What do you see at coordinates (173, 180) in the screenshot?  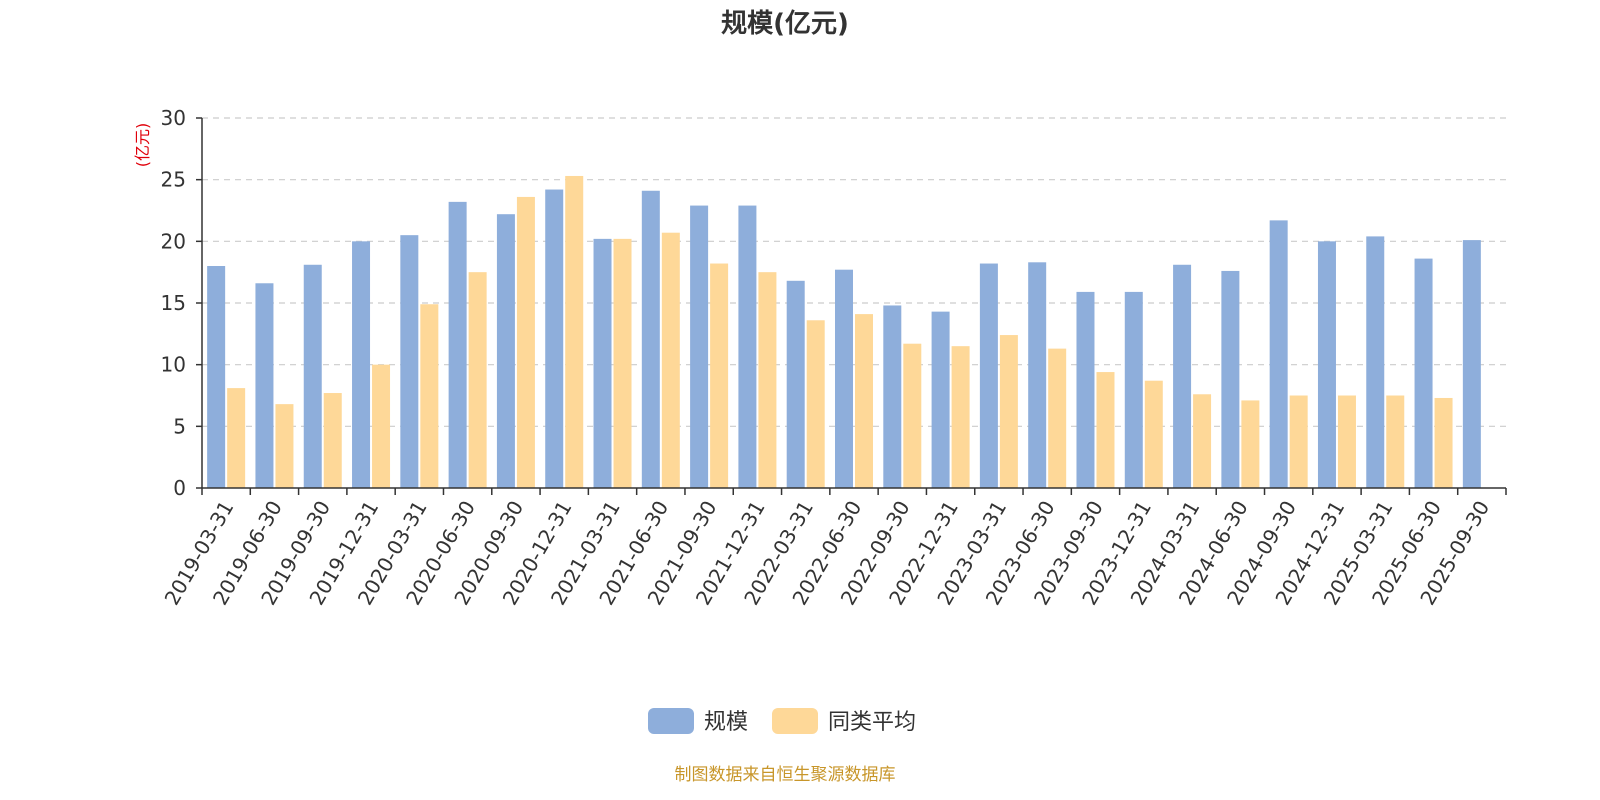 I see `y-tick-label-5: 25` at bounding box center [173, 180].